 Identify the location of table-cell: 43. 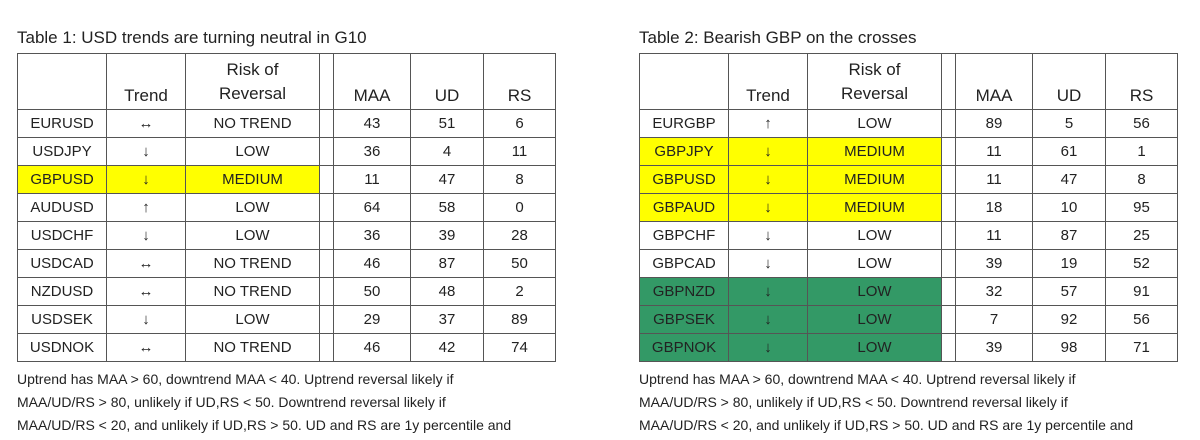
(372, 123).